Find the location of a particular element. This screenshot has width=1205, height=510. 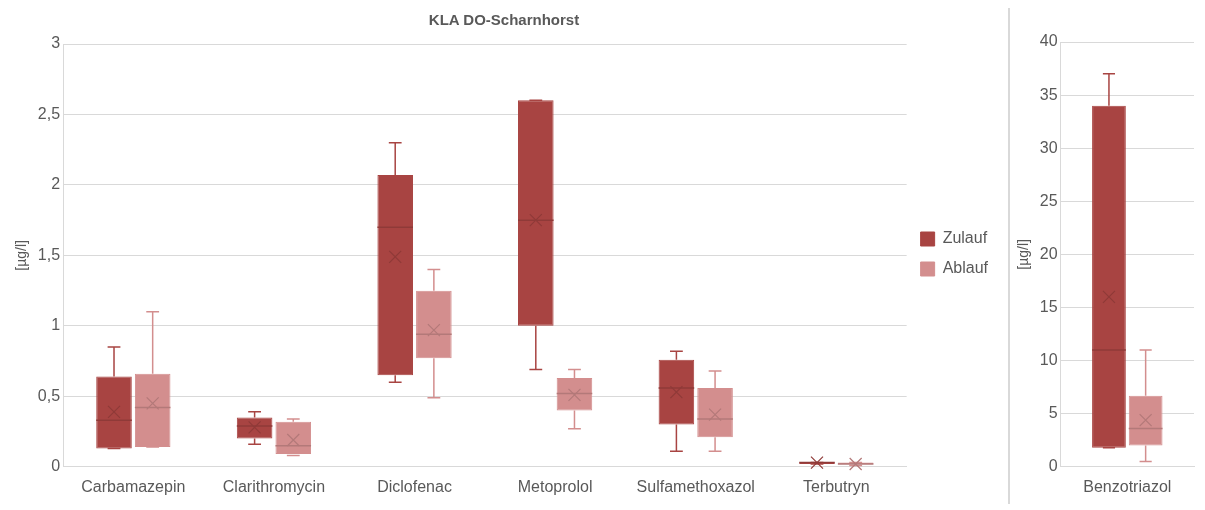

y-tick-label: 2 is located at coordinates (56, 184).